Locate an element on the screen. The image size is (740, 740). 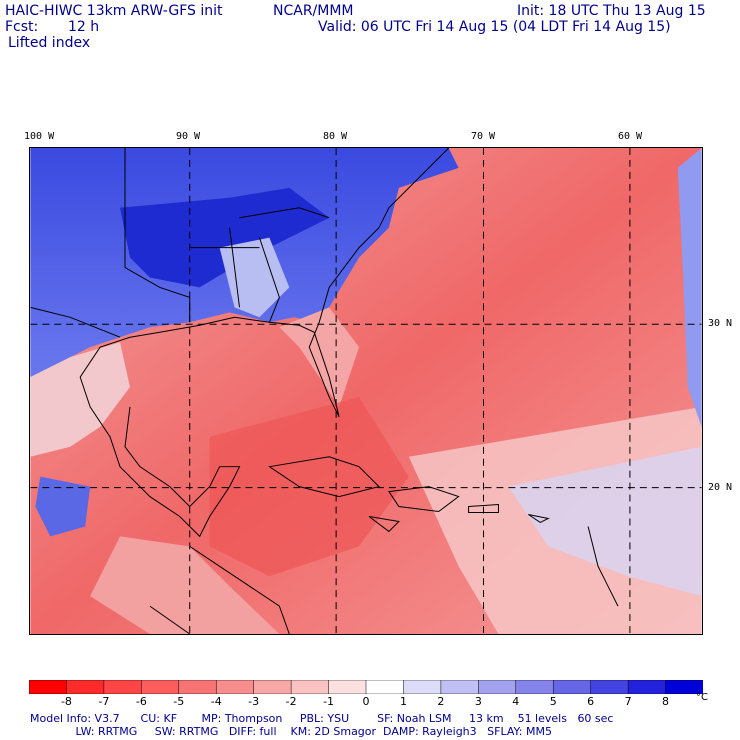
model-title: HAIC-HIWC 13km ARW-GFS init is located at coordinates (114, 11).